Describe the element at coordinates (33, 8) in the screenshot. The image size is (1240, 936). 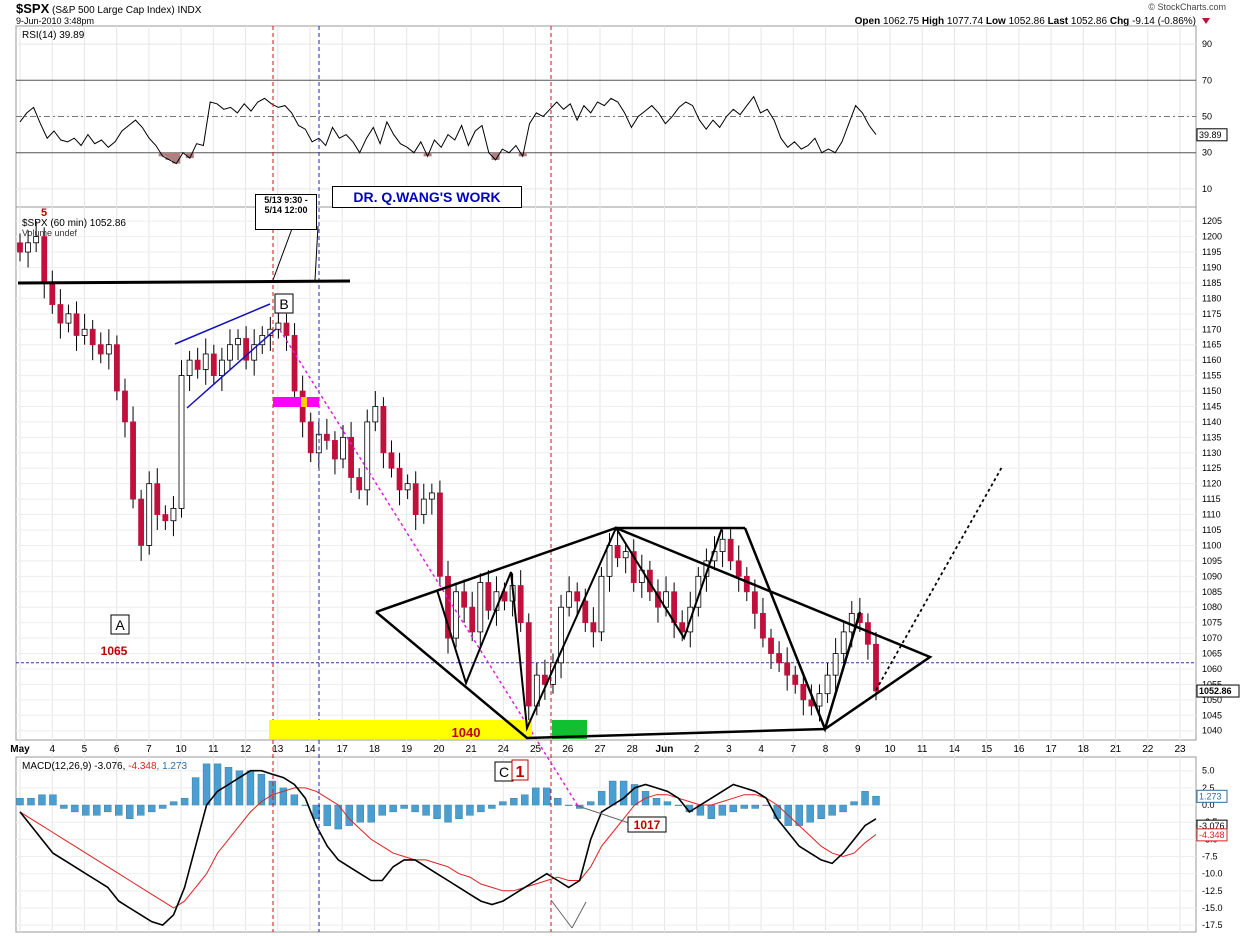
I see `symbol: $SPX` at that location.